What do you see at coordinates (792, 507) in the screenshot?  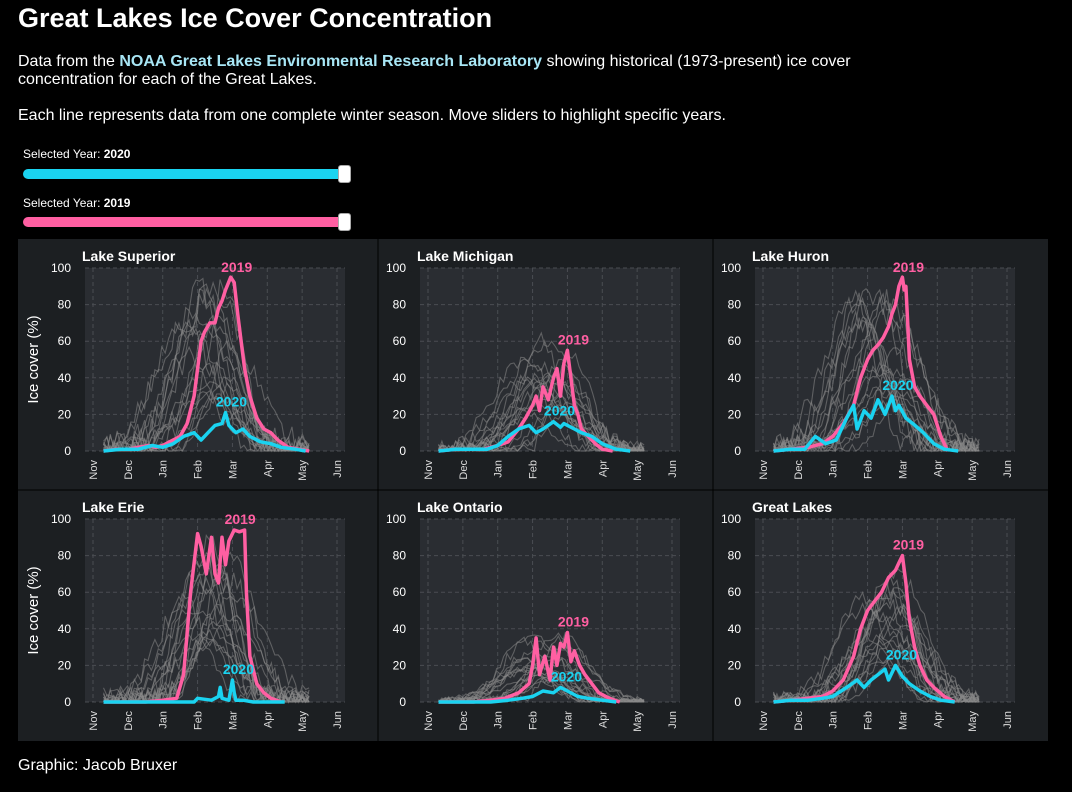 I see `chart-title: Great Lakes` at bounding box center [792, 507].